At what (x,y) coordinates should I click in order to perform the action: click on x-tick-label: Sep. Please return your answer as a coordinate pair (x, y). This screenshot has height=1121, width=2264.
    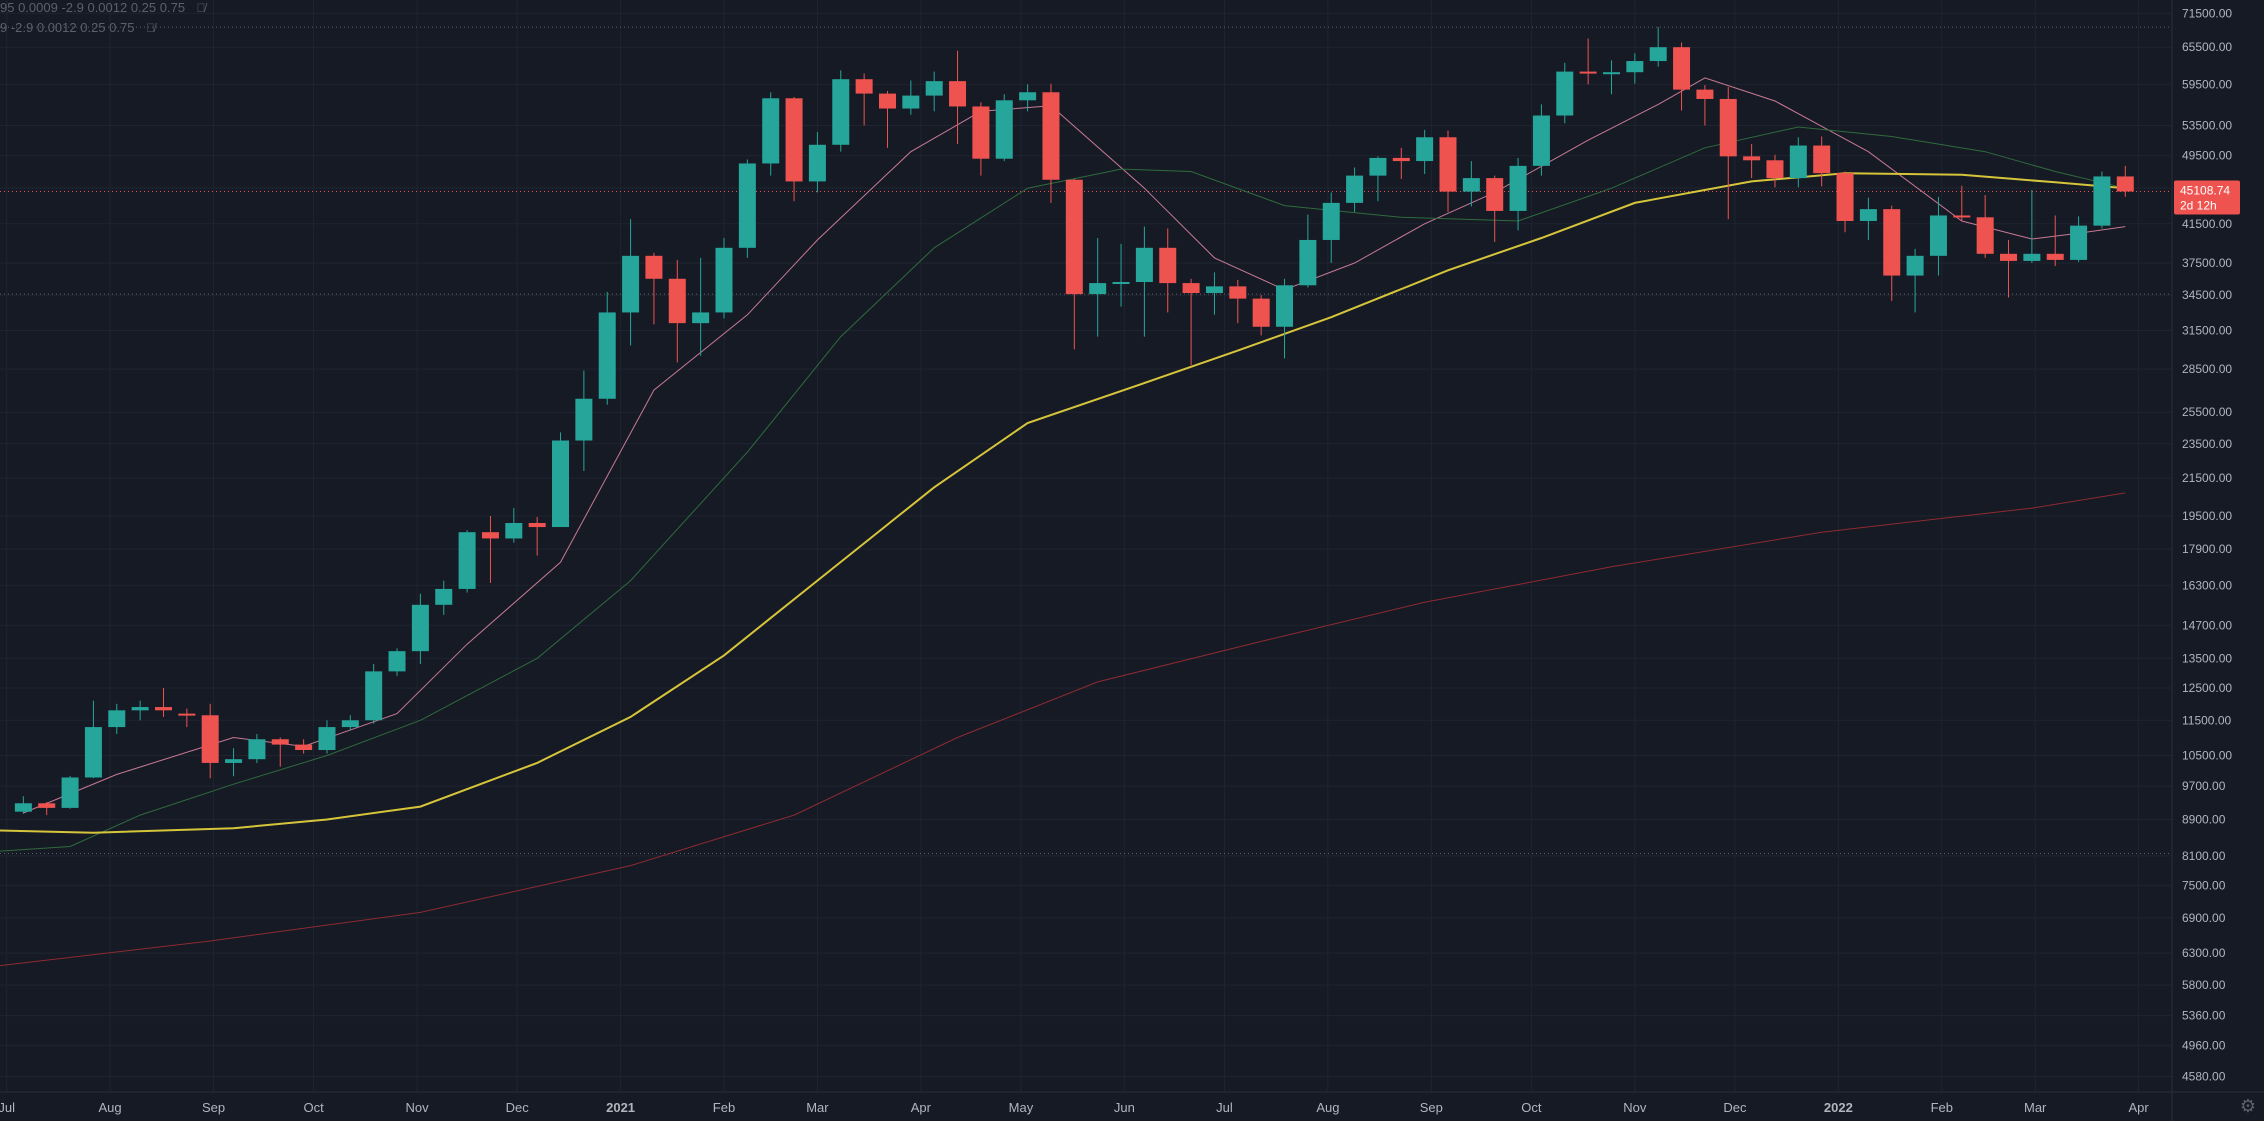
    Looking at the image, I should click on (213, 1107).